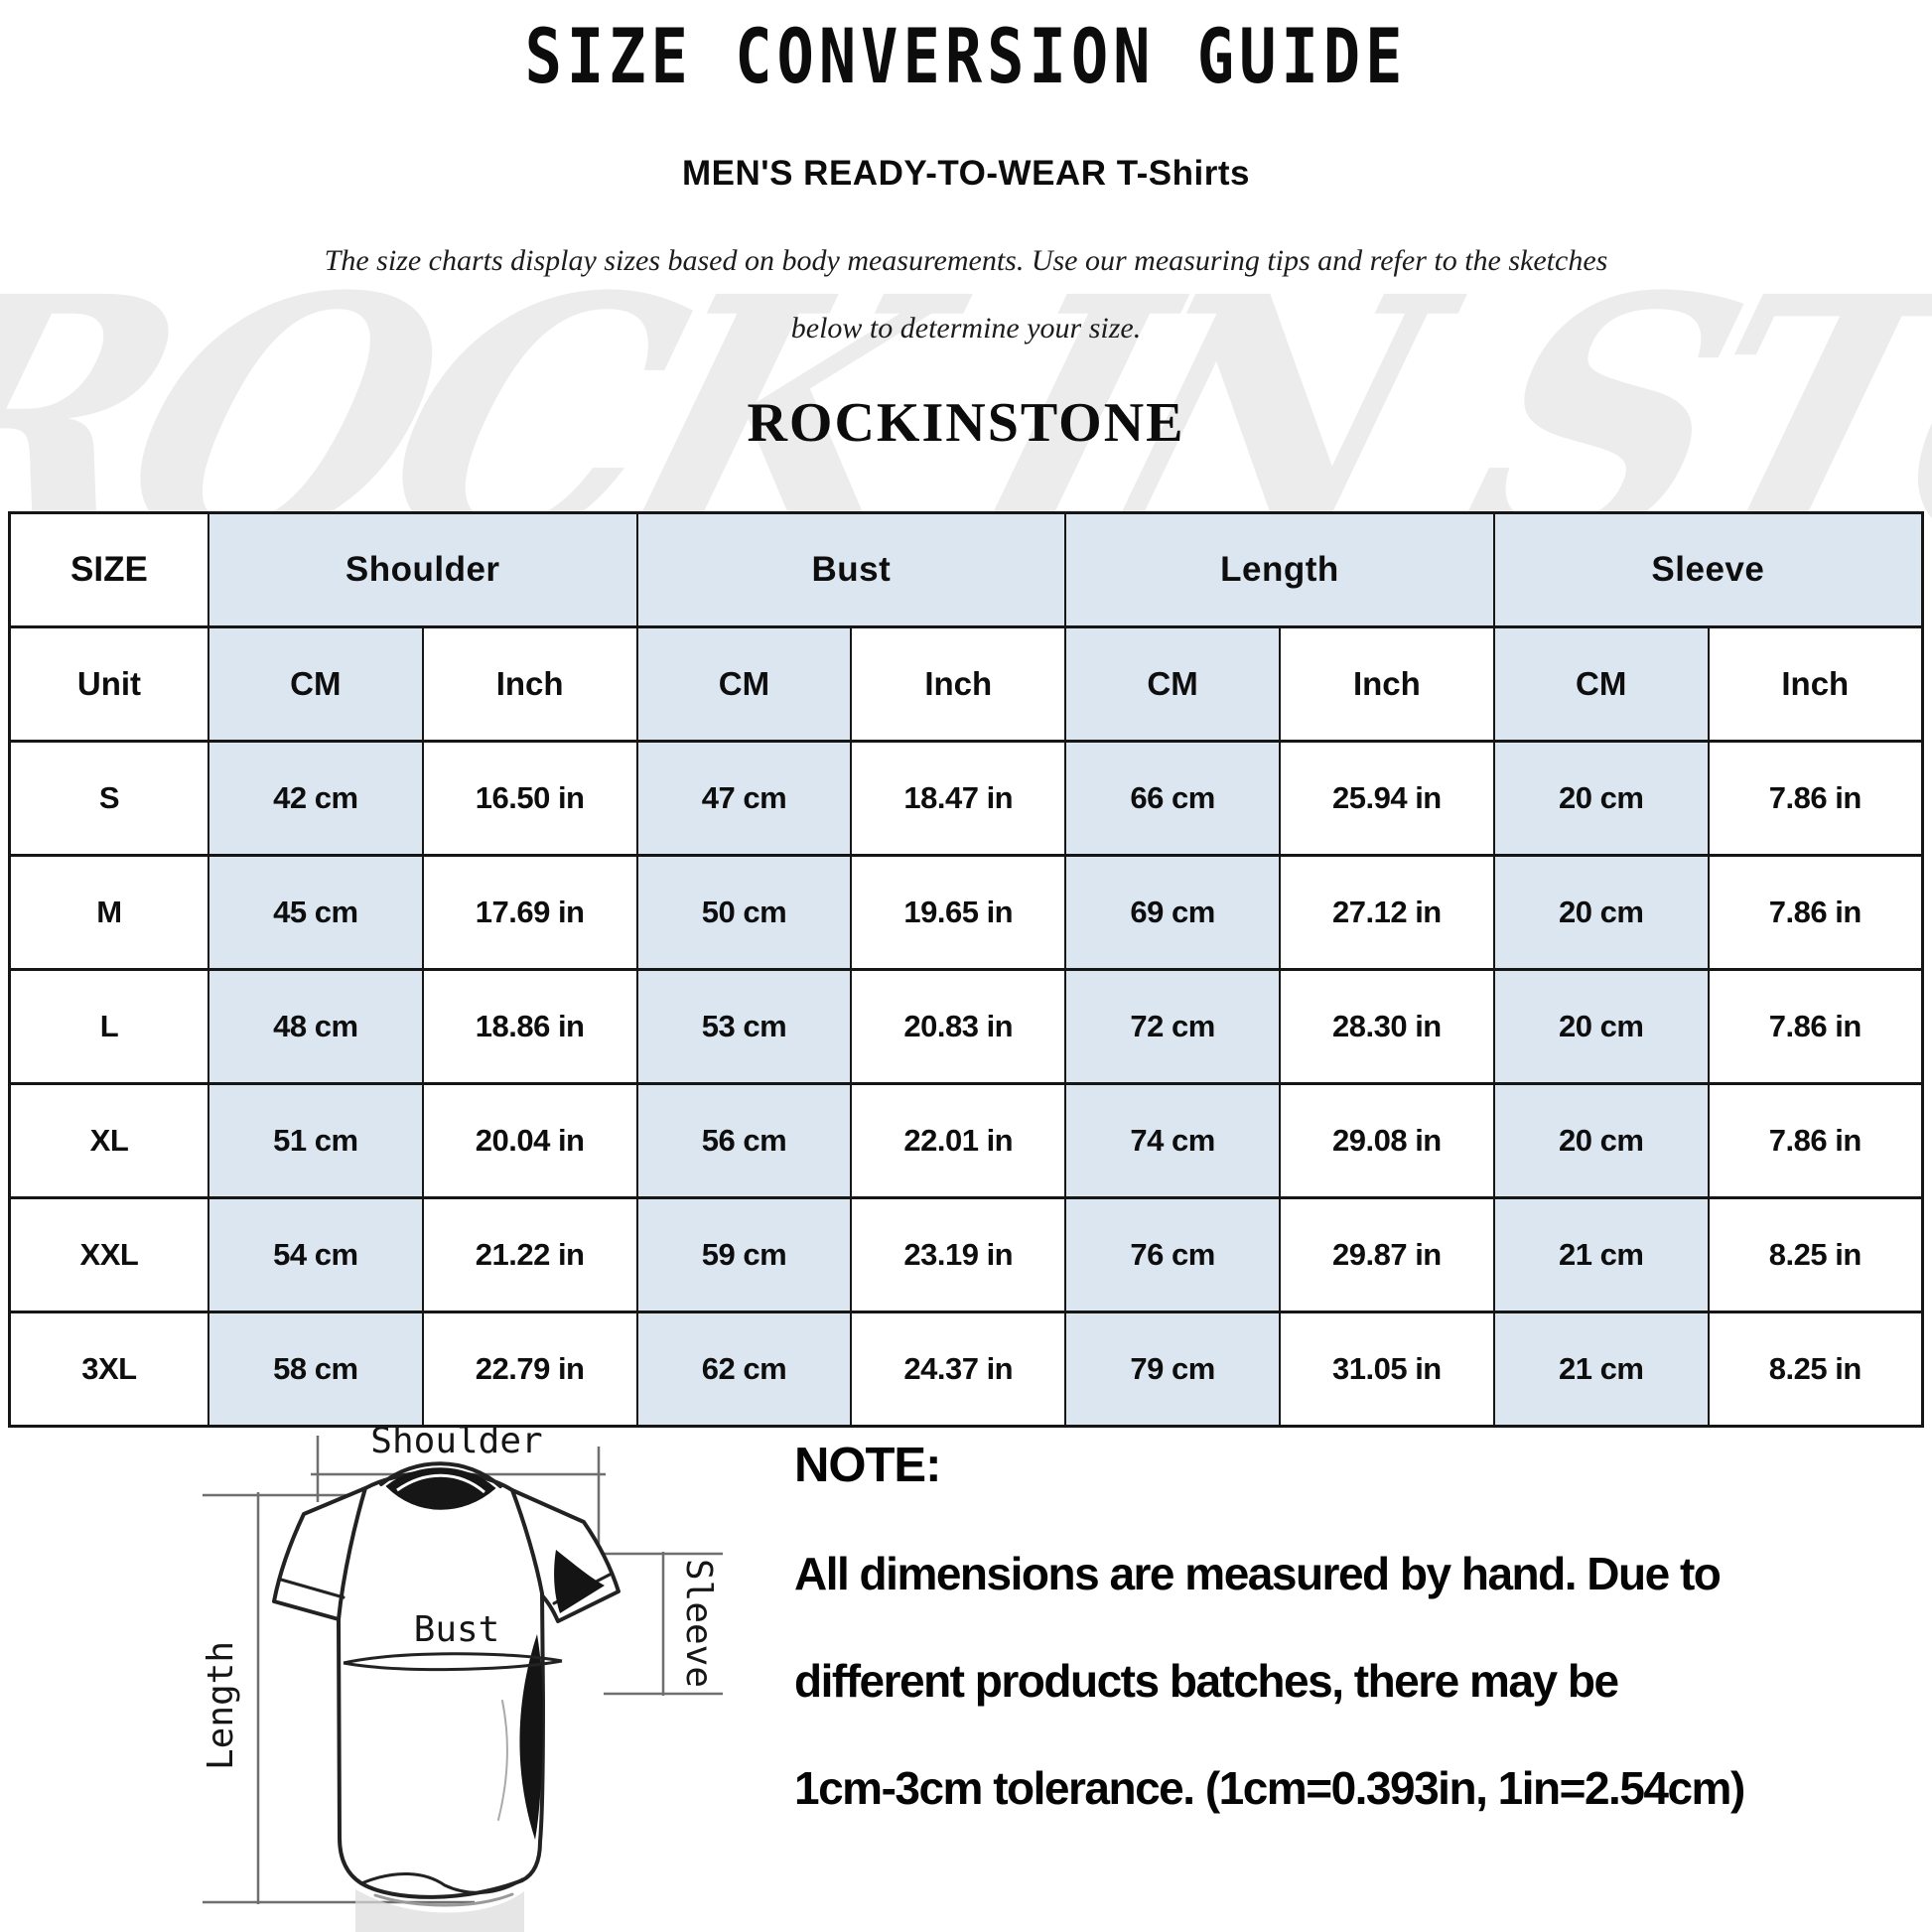  What do you see at coordinates (1207, 1681) in the screenshot?
I see `note-line-2: different products batches, there may be` at bounding box center [1207, 1681].